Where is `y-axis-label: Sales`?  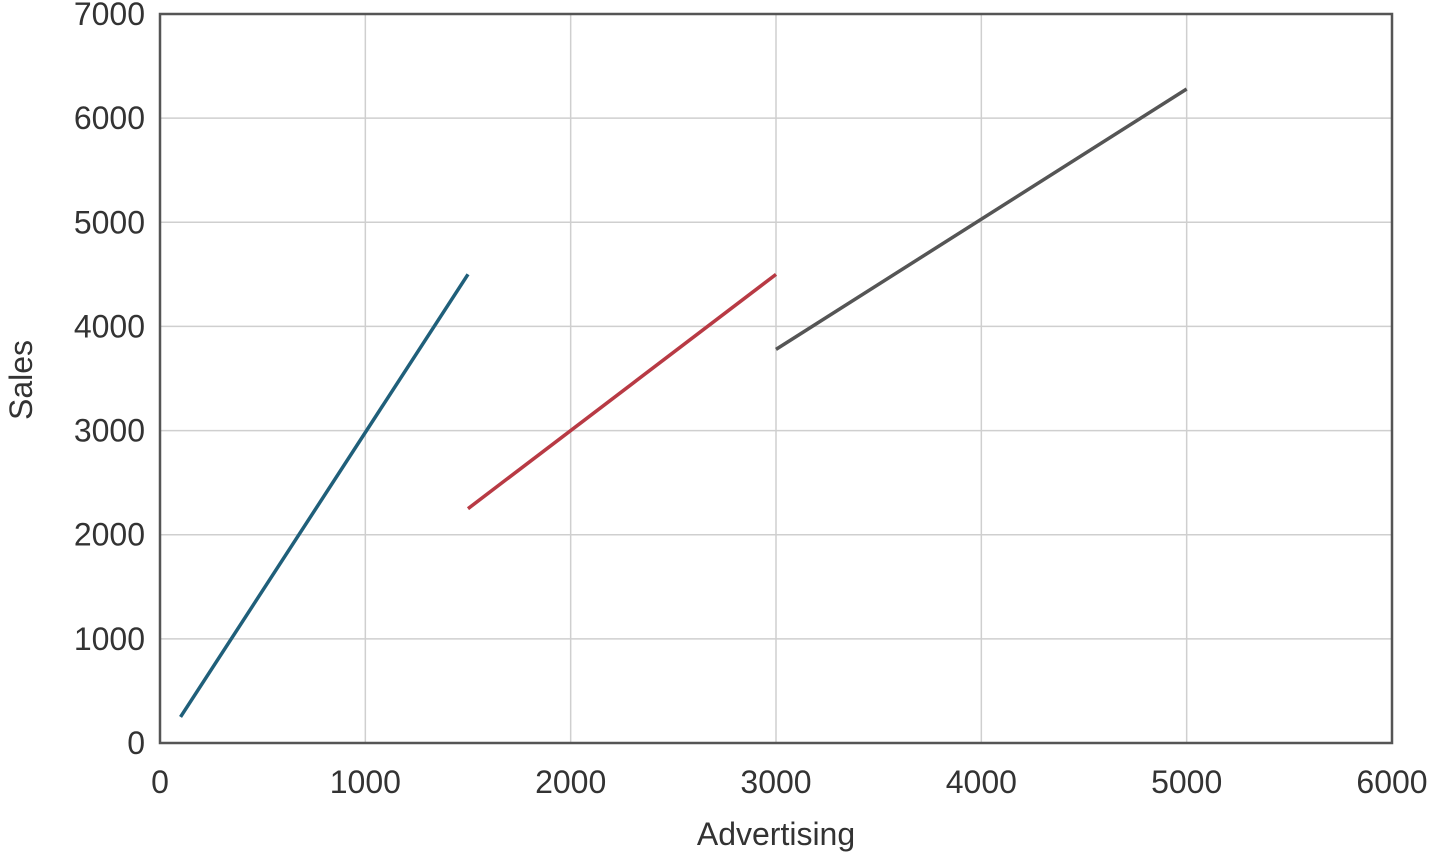
y-axis-label: Sales is located at coordinates (21, 380).